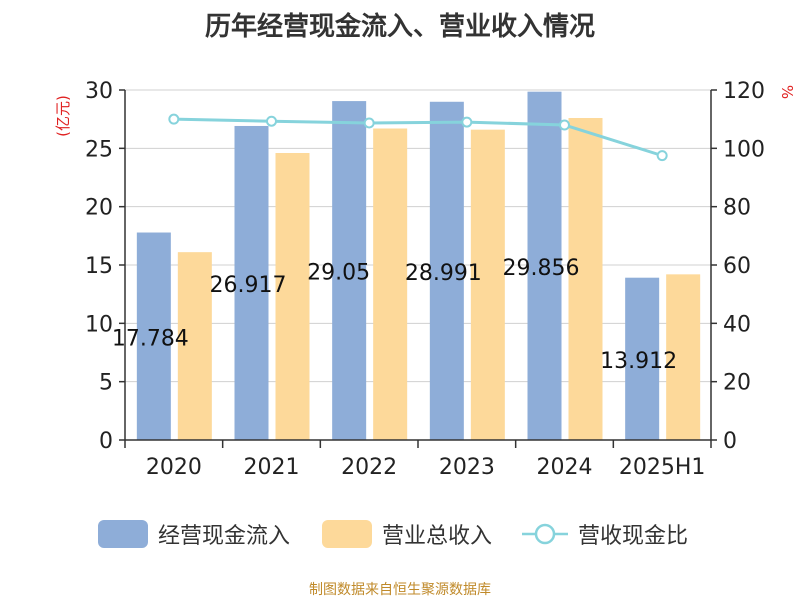 The width and height of the screenshot is (800, 600). I want to click on x-axis-tick-label: 2021, so click(272, 467).